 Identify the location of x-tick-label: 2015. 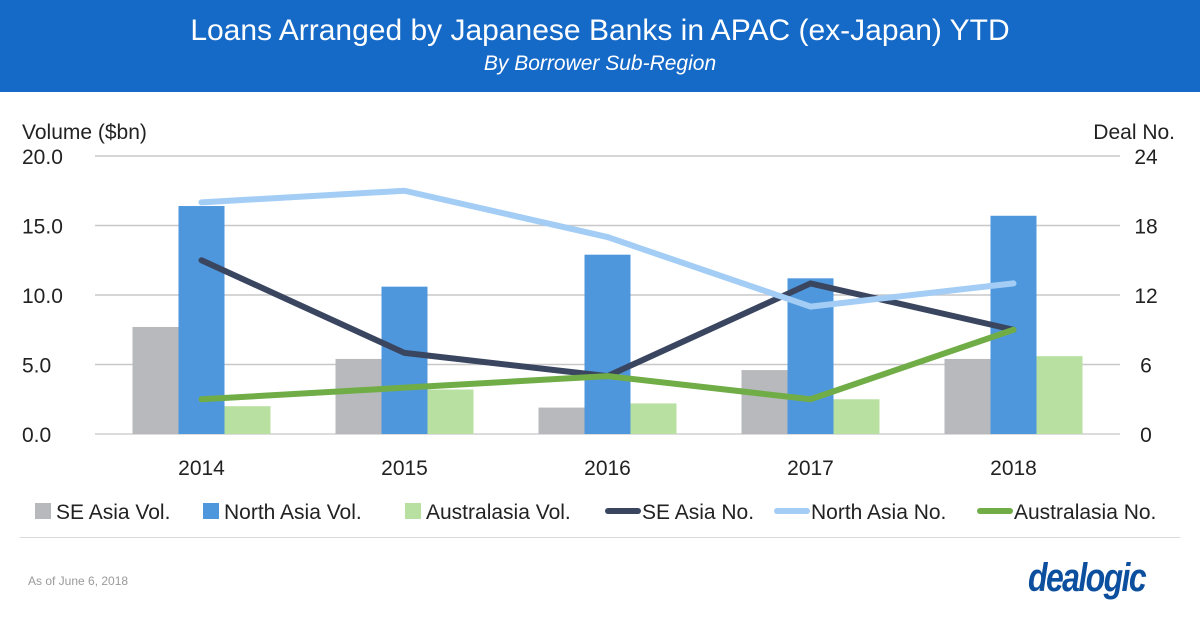
(404, 468).